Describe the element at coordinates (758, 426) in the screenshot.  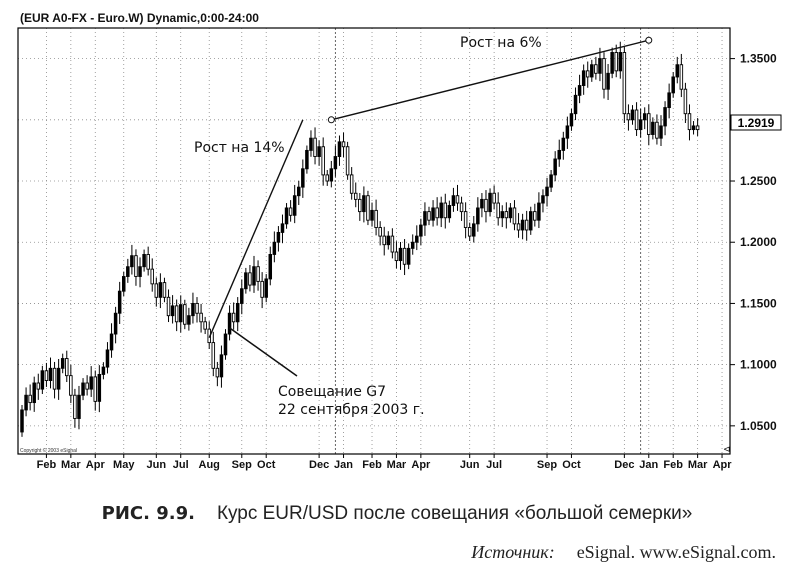
I see `y-tick-label: 1.0500` at that location.